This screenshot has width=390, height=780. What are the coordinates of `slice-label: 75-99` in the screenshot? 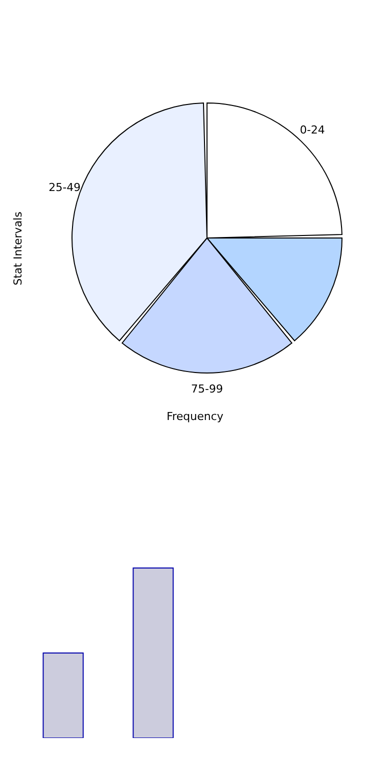 It's located at (207, 389).